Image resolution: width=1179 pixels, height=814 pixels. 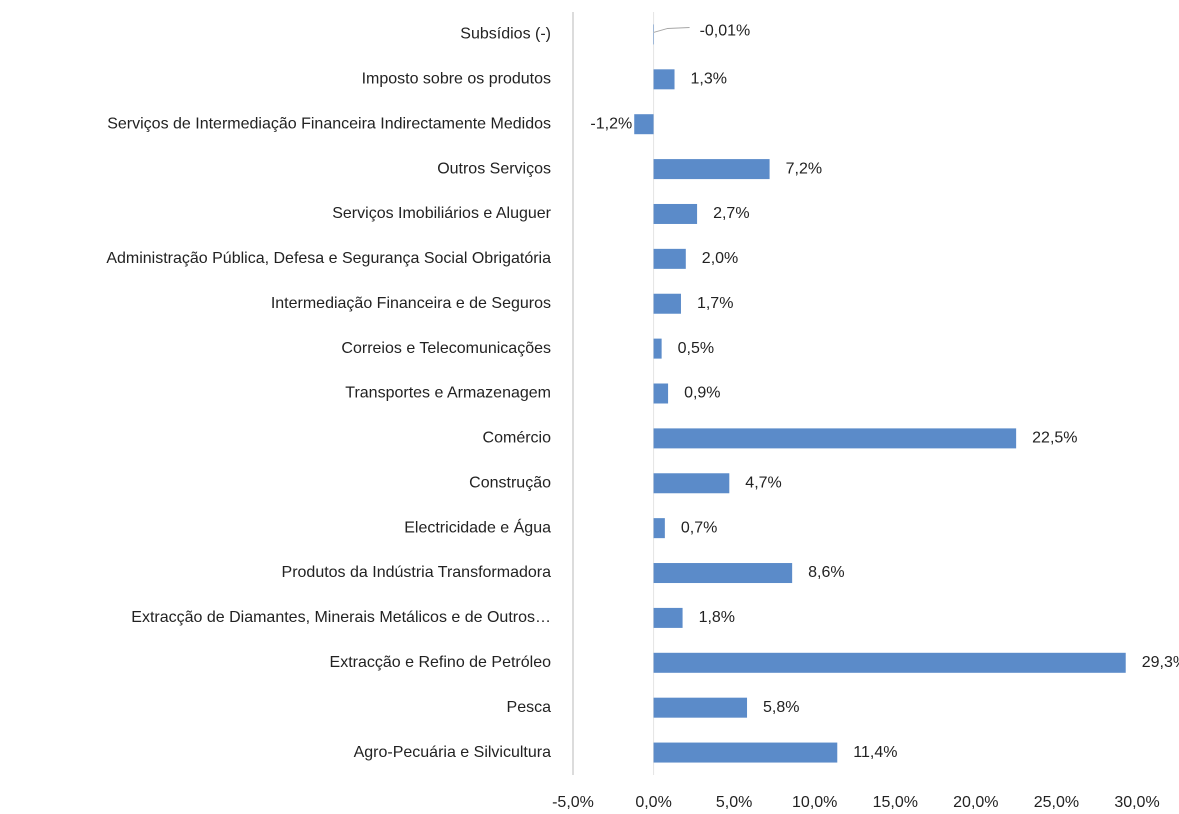 What do you see at coordinates (411, 303) in the screenshot?
I see `category-label: Intermediação Financeira e de Seguros` at bounding box center [411, 303].